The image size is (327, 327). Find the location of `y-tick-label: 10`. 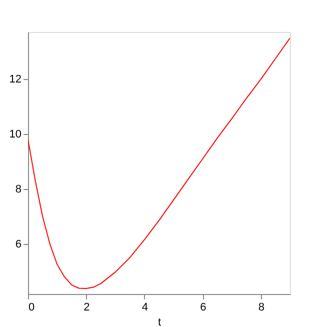

y-tick-label: 10 is located at coordinates (15, 134).